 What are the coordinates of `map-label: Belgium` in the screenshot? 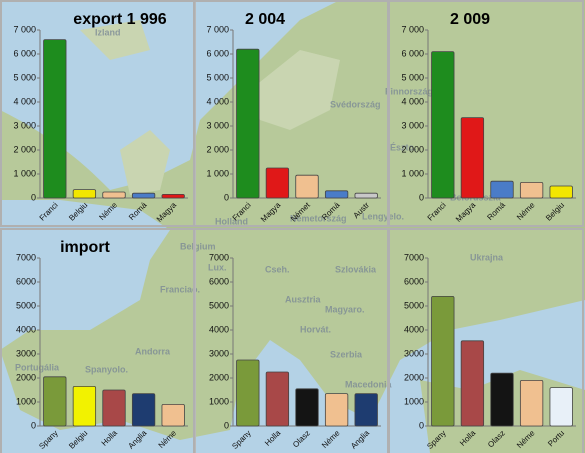 It's located at (198, 246).